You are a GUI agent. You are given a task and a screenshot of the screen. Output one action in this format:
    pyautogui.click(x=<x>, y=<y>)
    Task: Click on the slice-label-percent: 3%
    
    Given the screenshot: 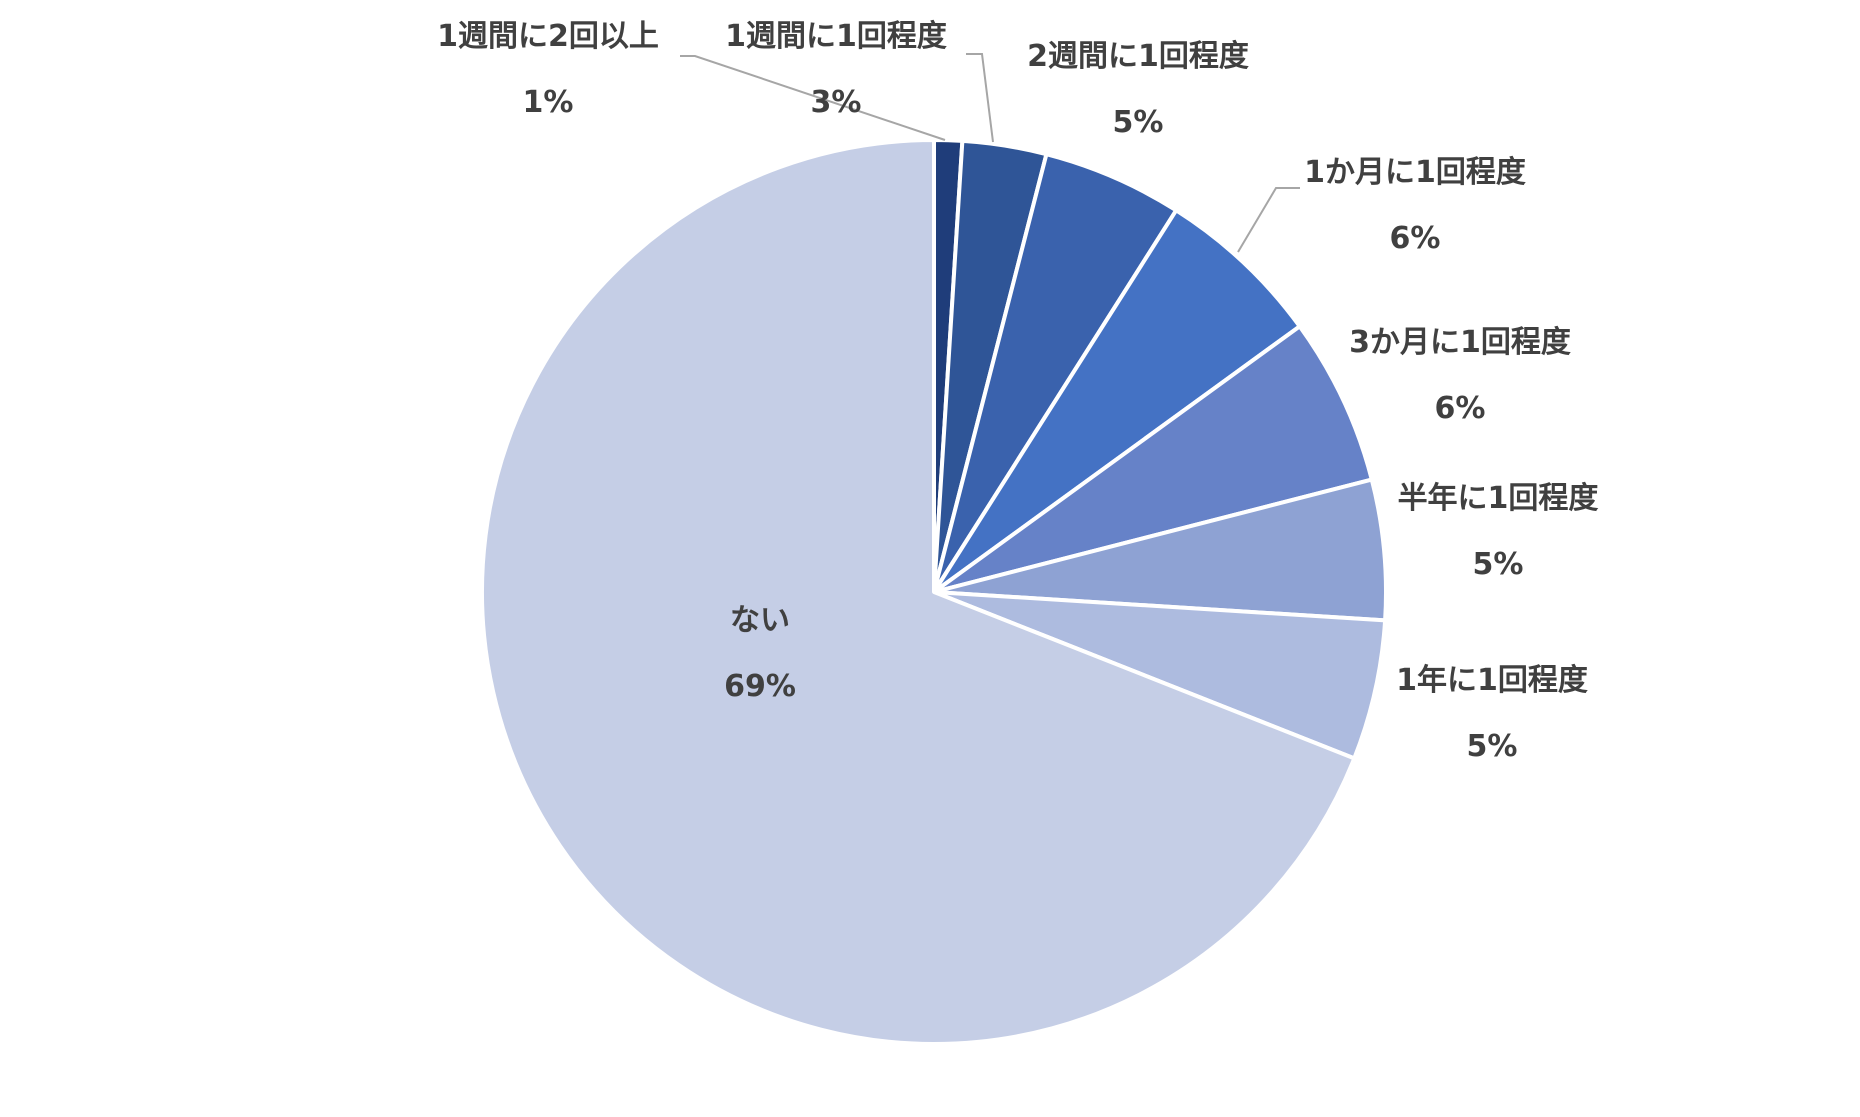 What is the action you would take?
    pyautogui.click(x=836, y=102)
    